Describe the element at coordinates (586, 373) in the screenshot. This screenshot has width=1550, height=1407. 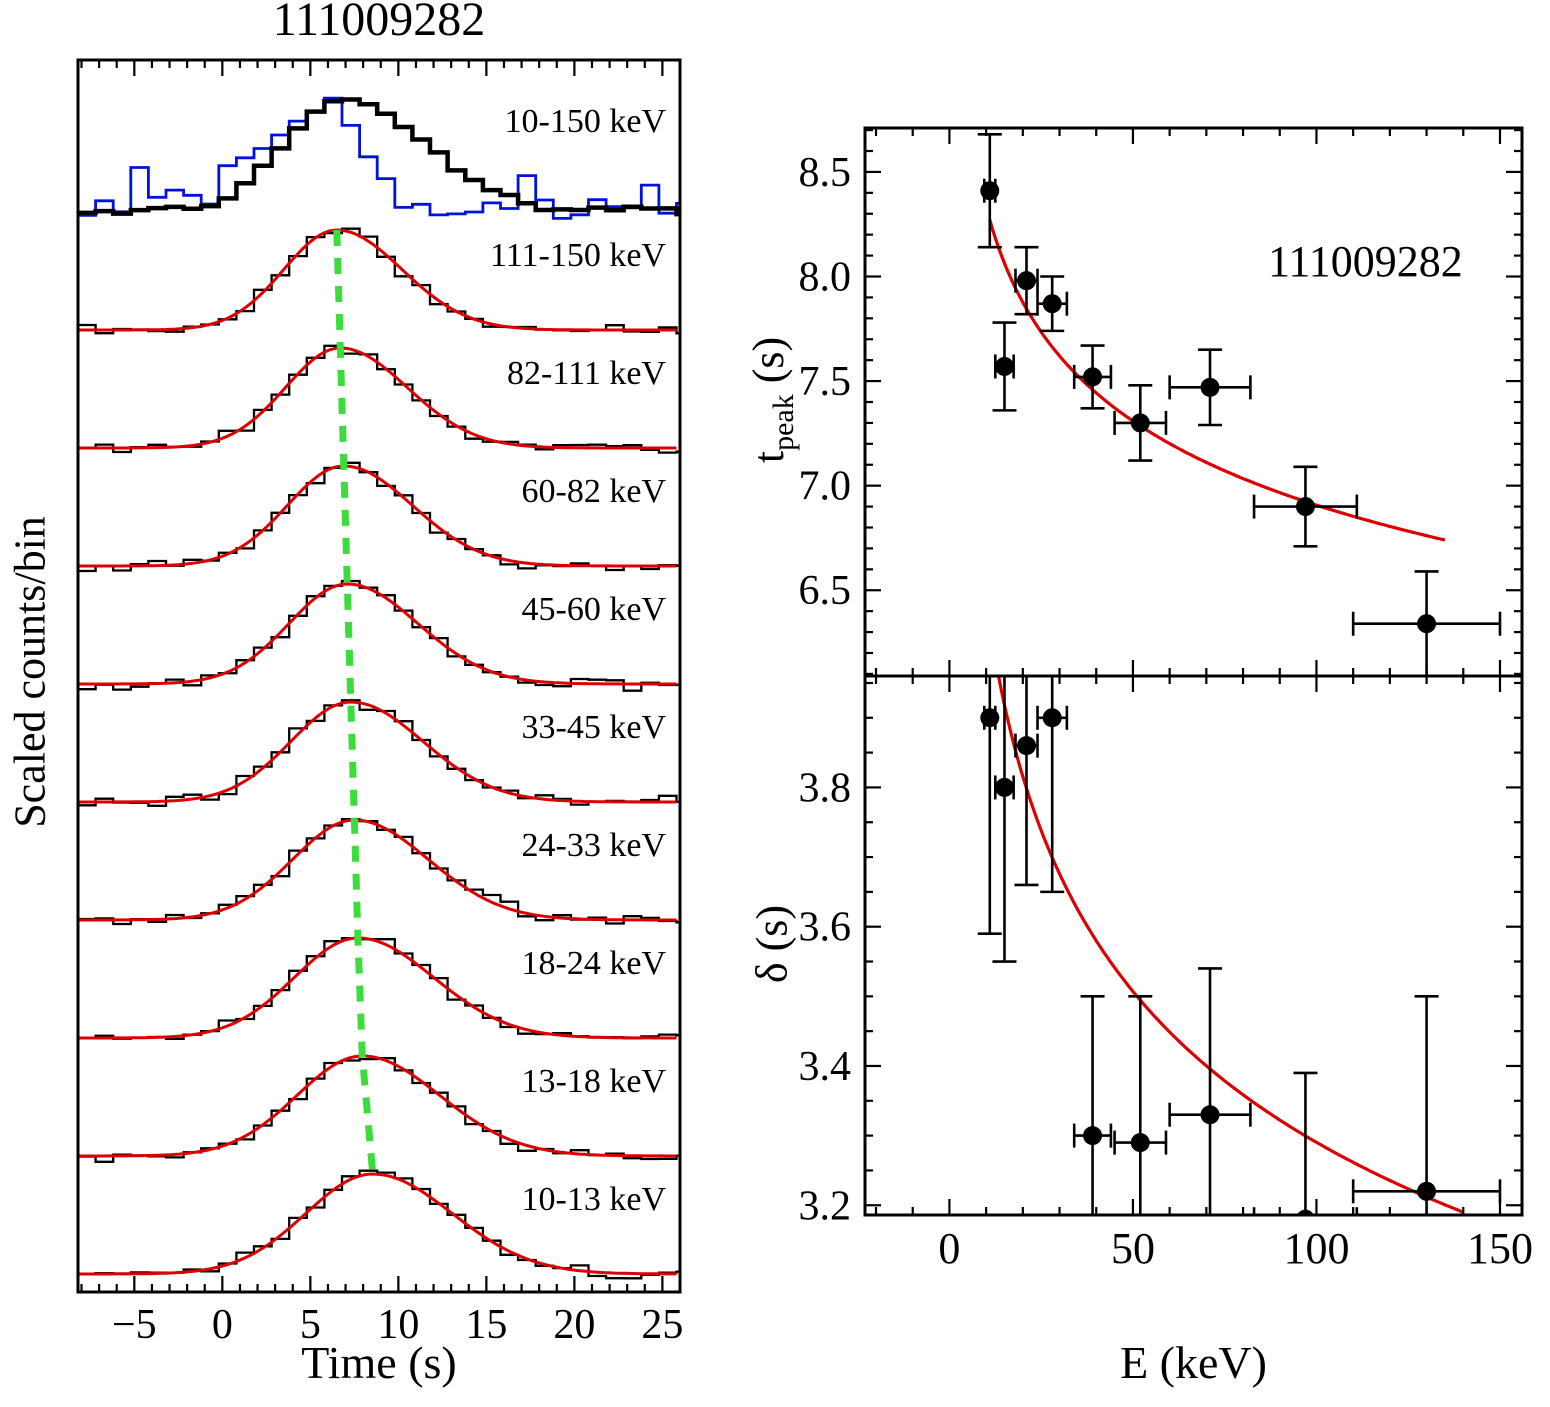
I see `band-label: 82-111 keV` at that location.